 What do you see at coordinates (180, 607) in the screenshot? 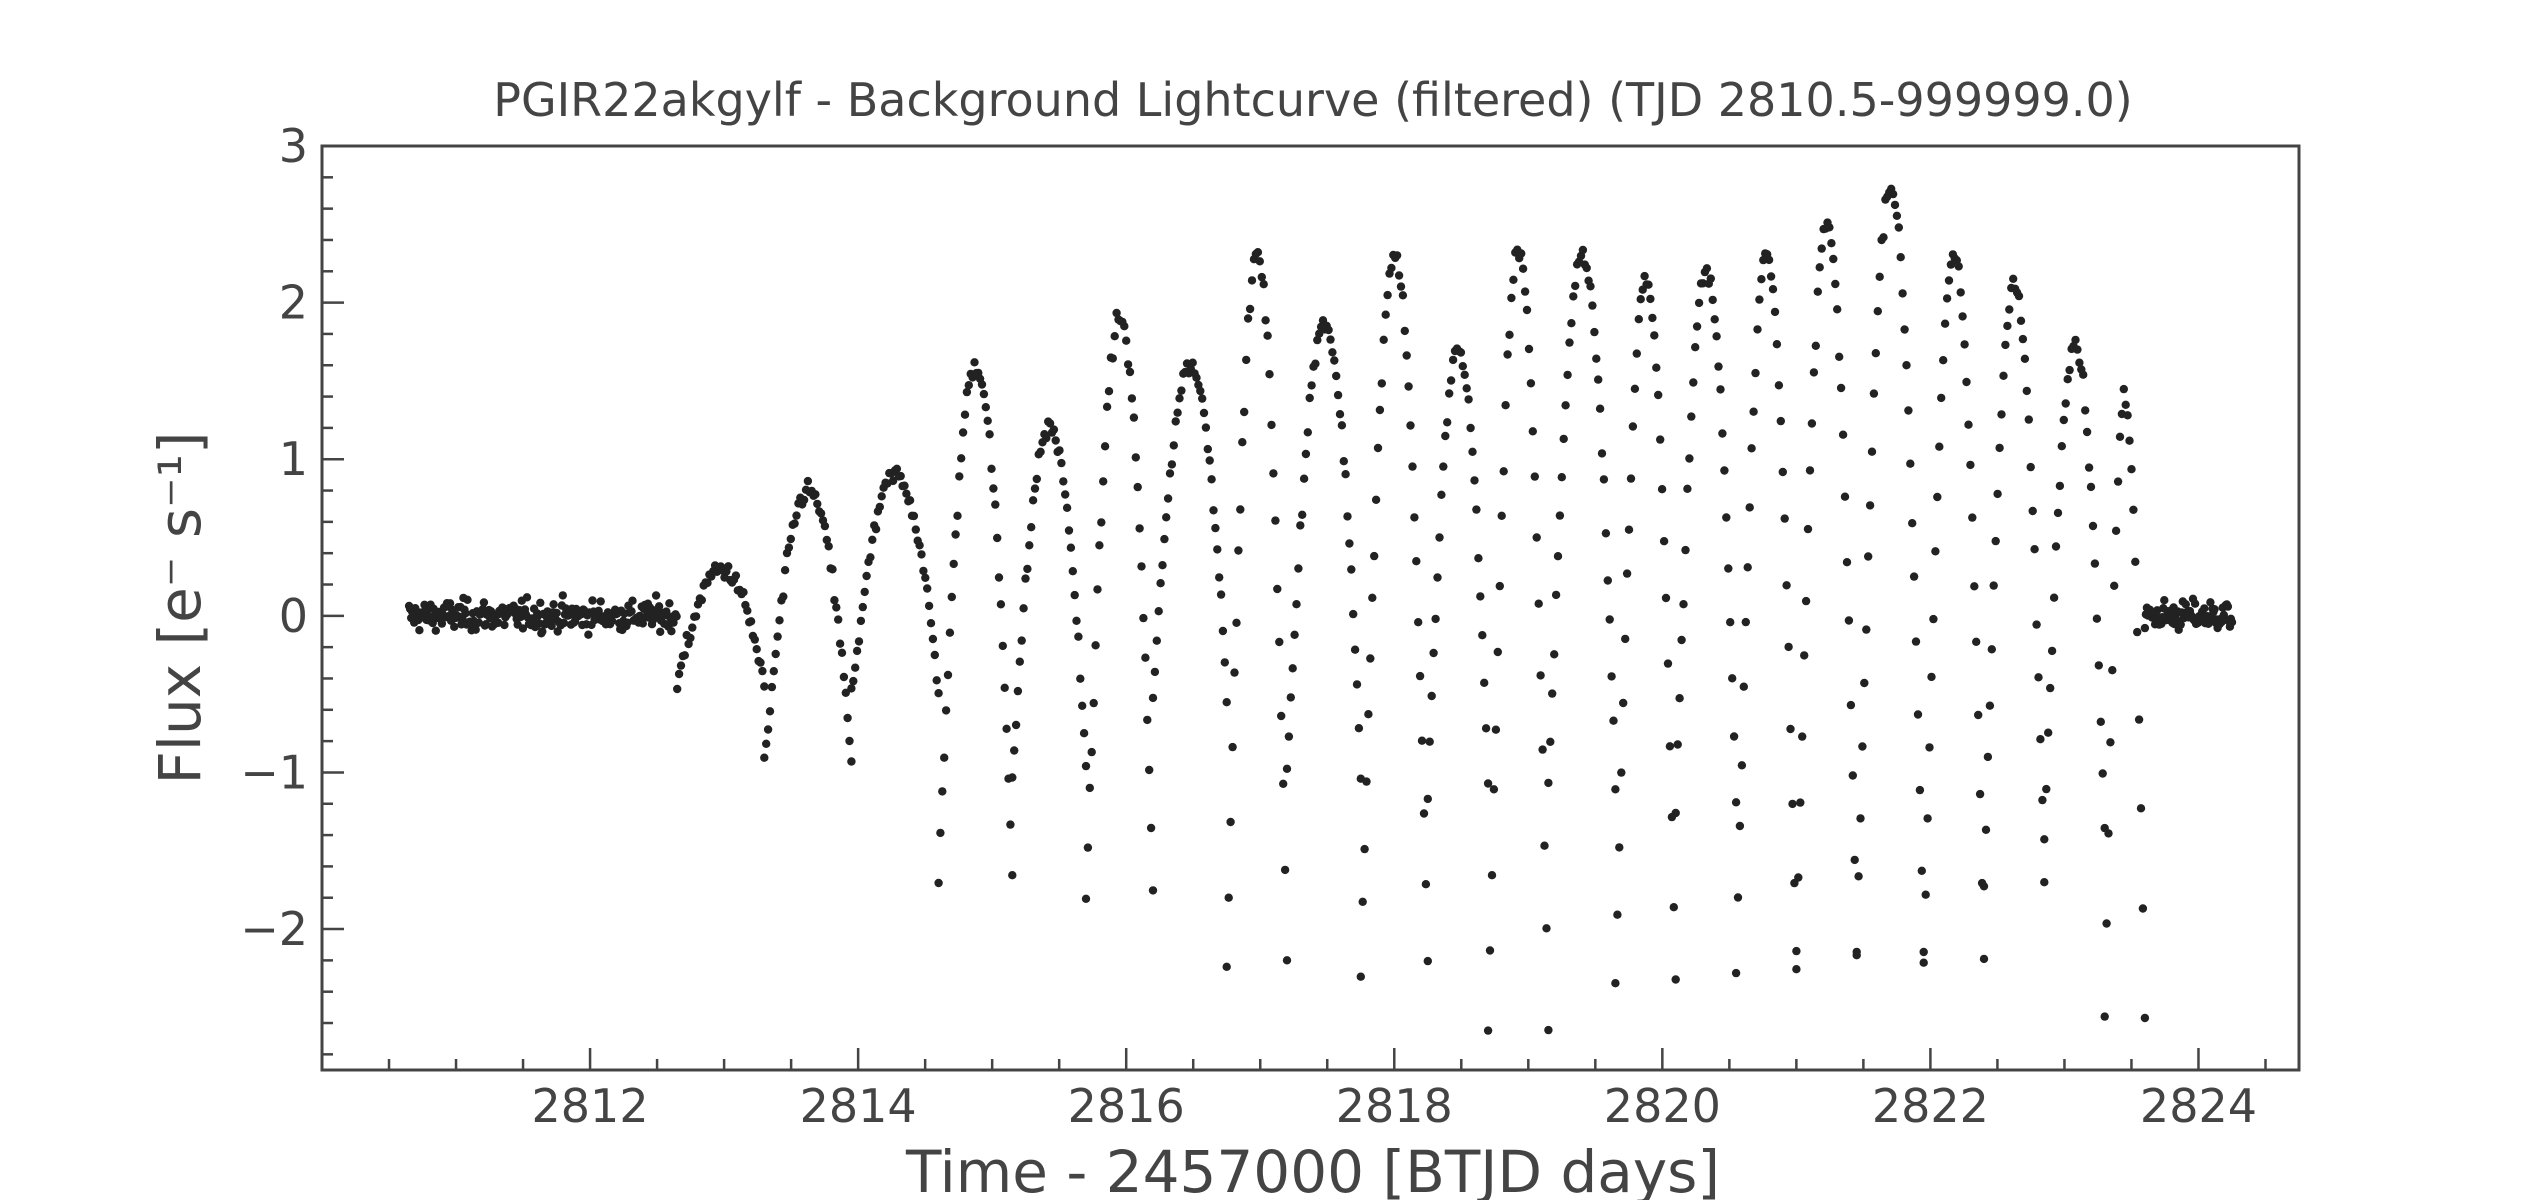
I see `y-axis-label: Flux [e⁻ s⁻¹]` at bounding box center [180, 607].